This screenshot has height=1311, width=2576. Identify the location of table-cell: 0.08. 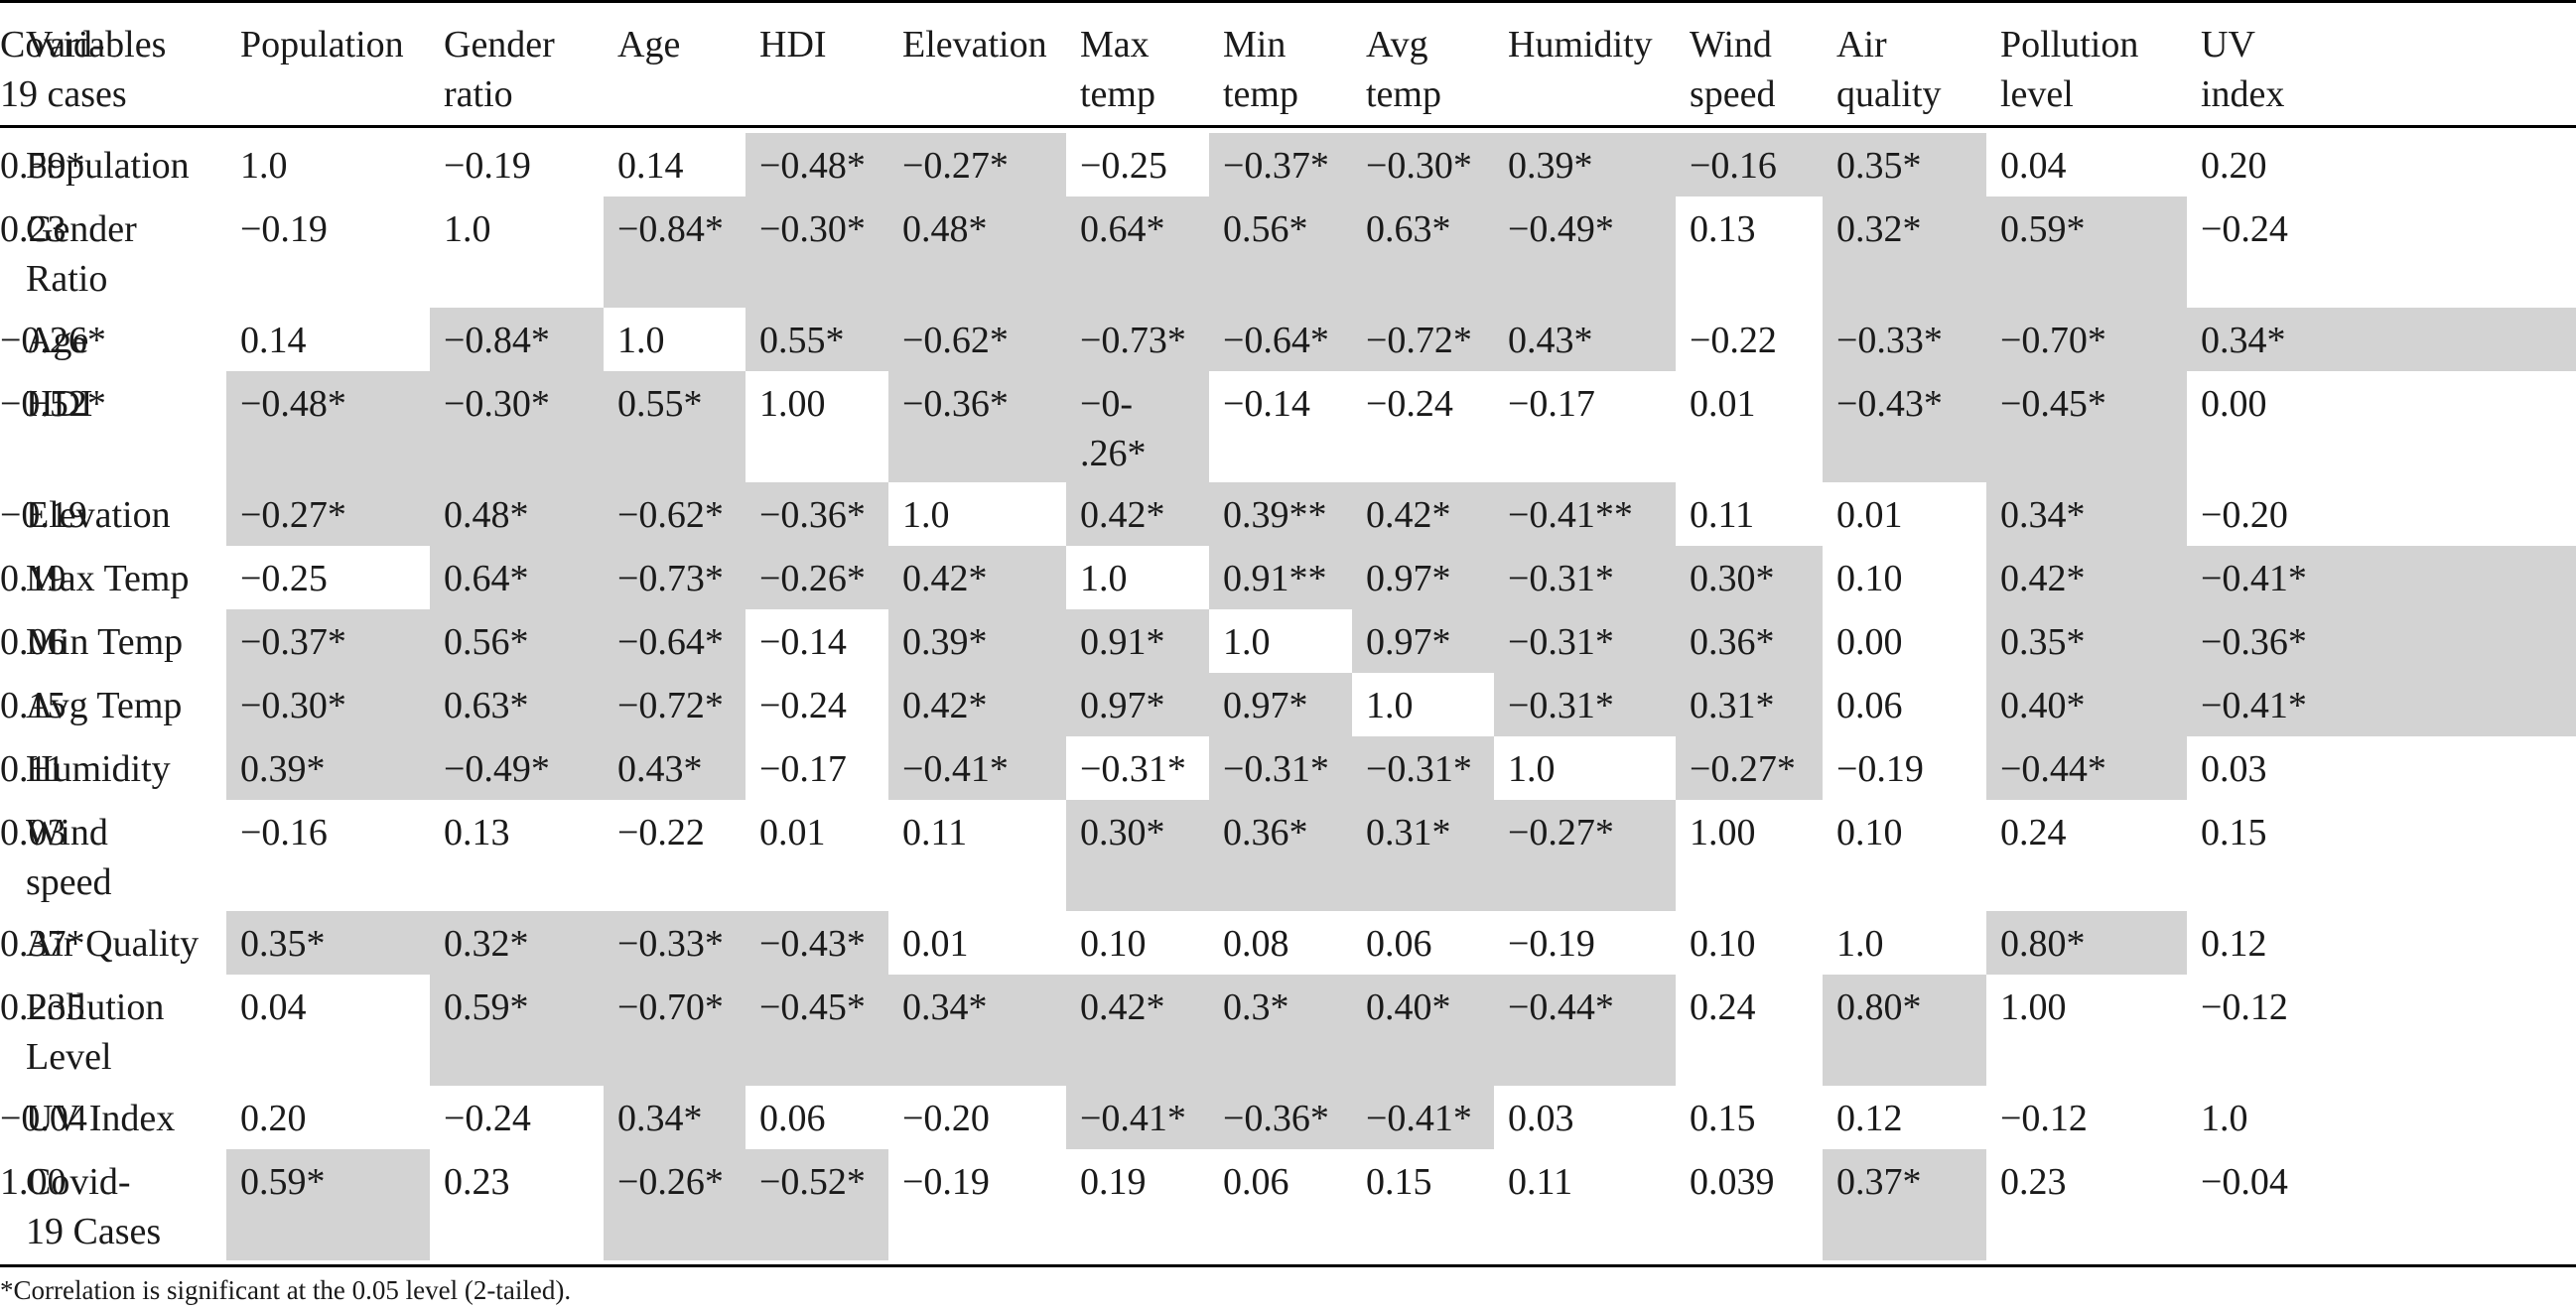
(1256, 944).